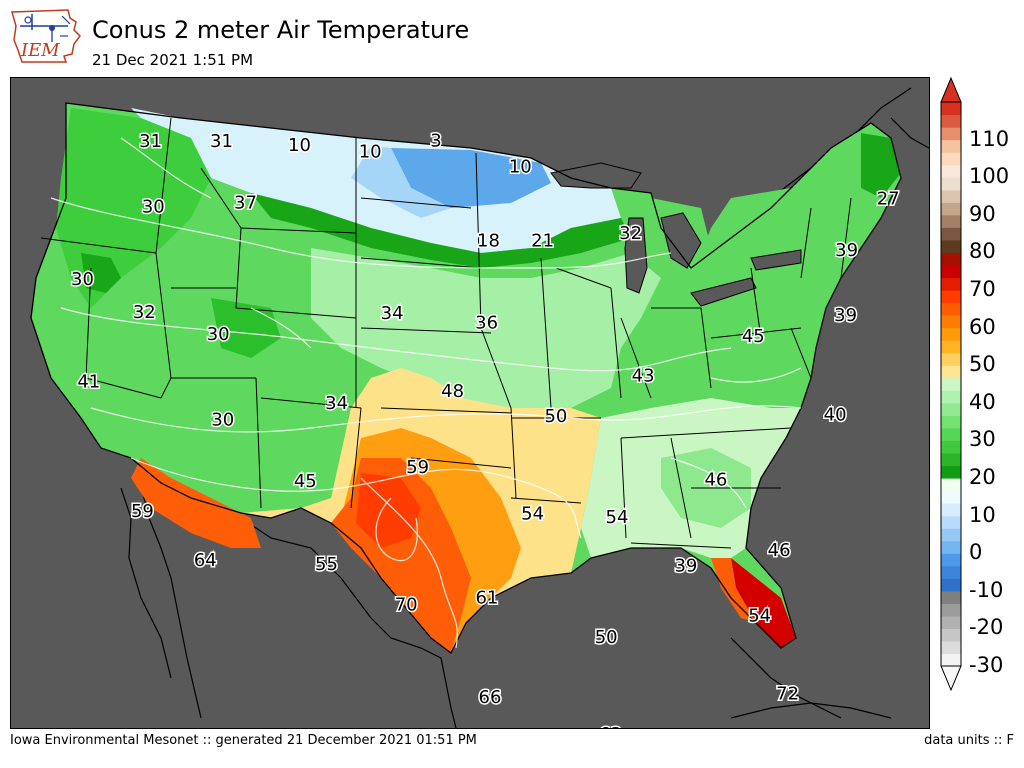 Image resolution: width=1024 pixels, height=768 pixels. I want to click on northeast-green, so click(793, 240).